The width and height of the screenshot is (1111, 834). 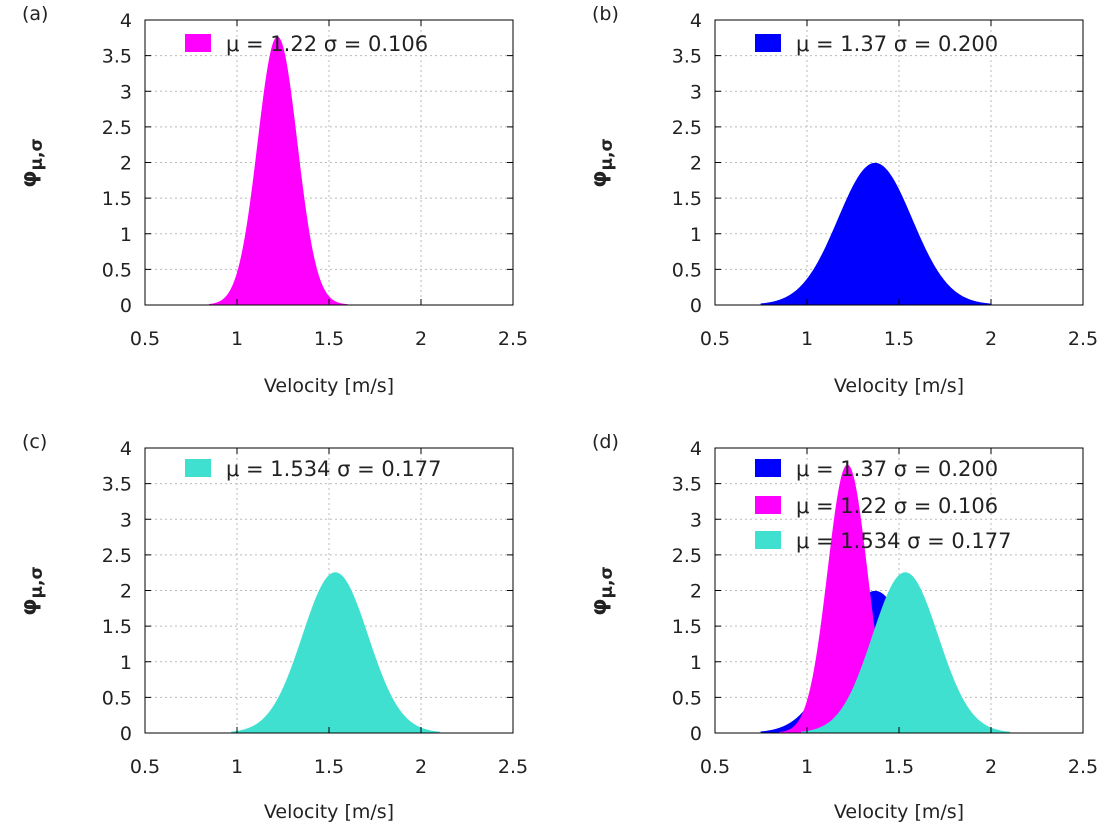 I want to click on panel-label: (c), so click(x=34, y=442).